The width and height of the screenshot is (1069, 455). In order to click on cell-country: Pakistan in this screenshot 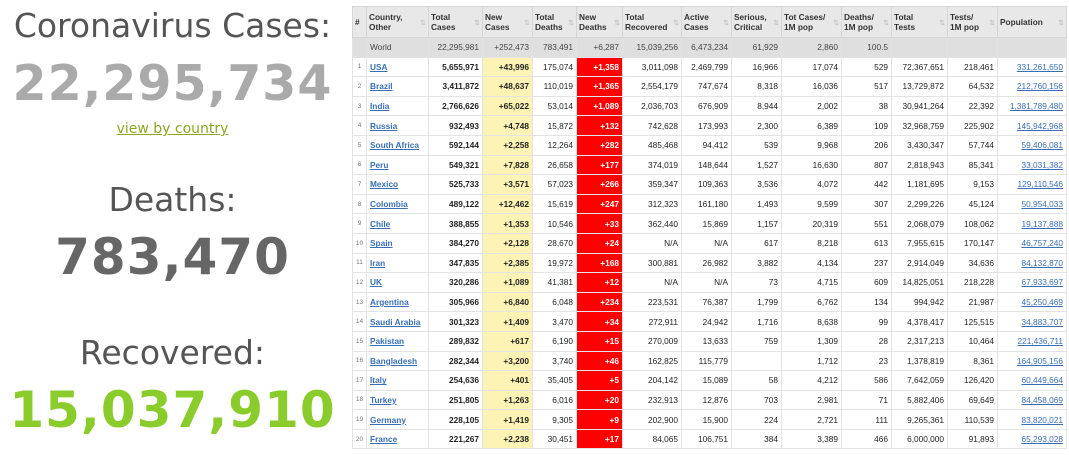, I will do `click(397, 341)`.